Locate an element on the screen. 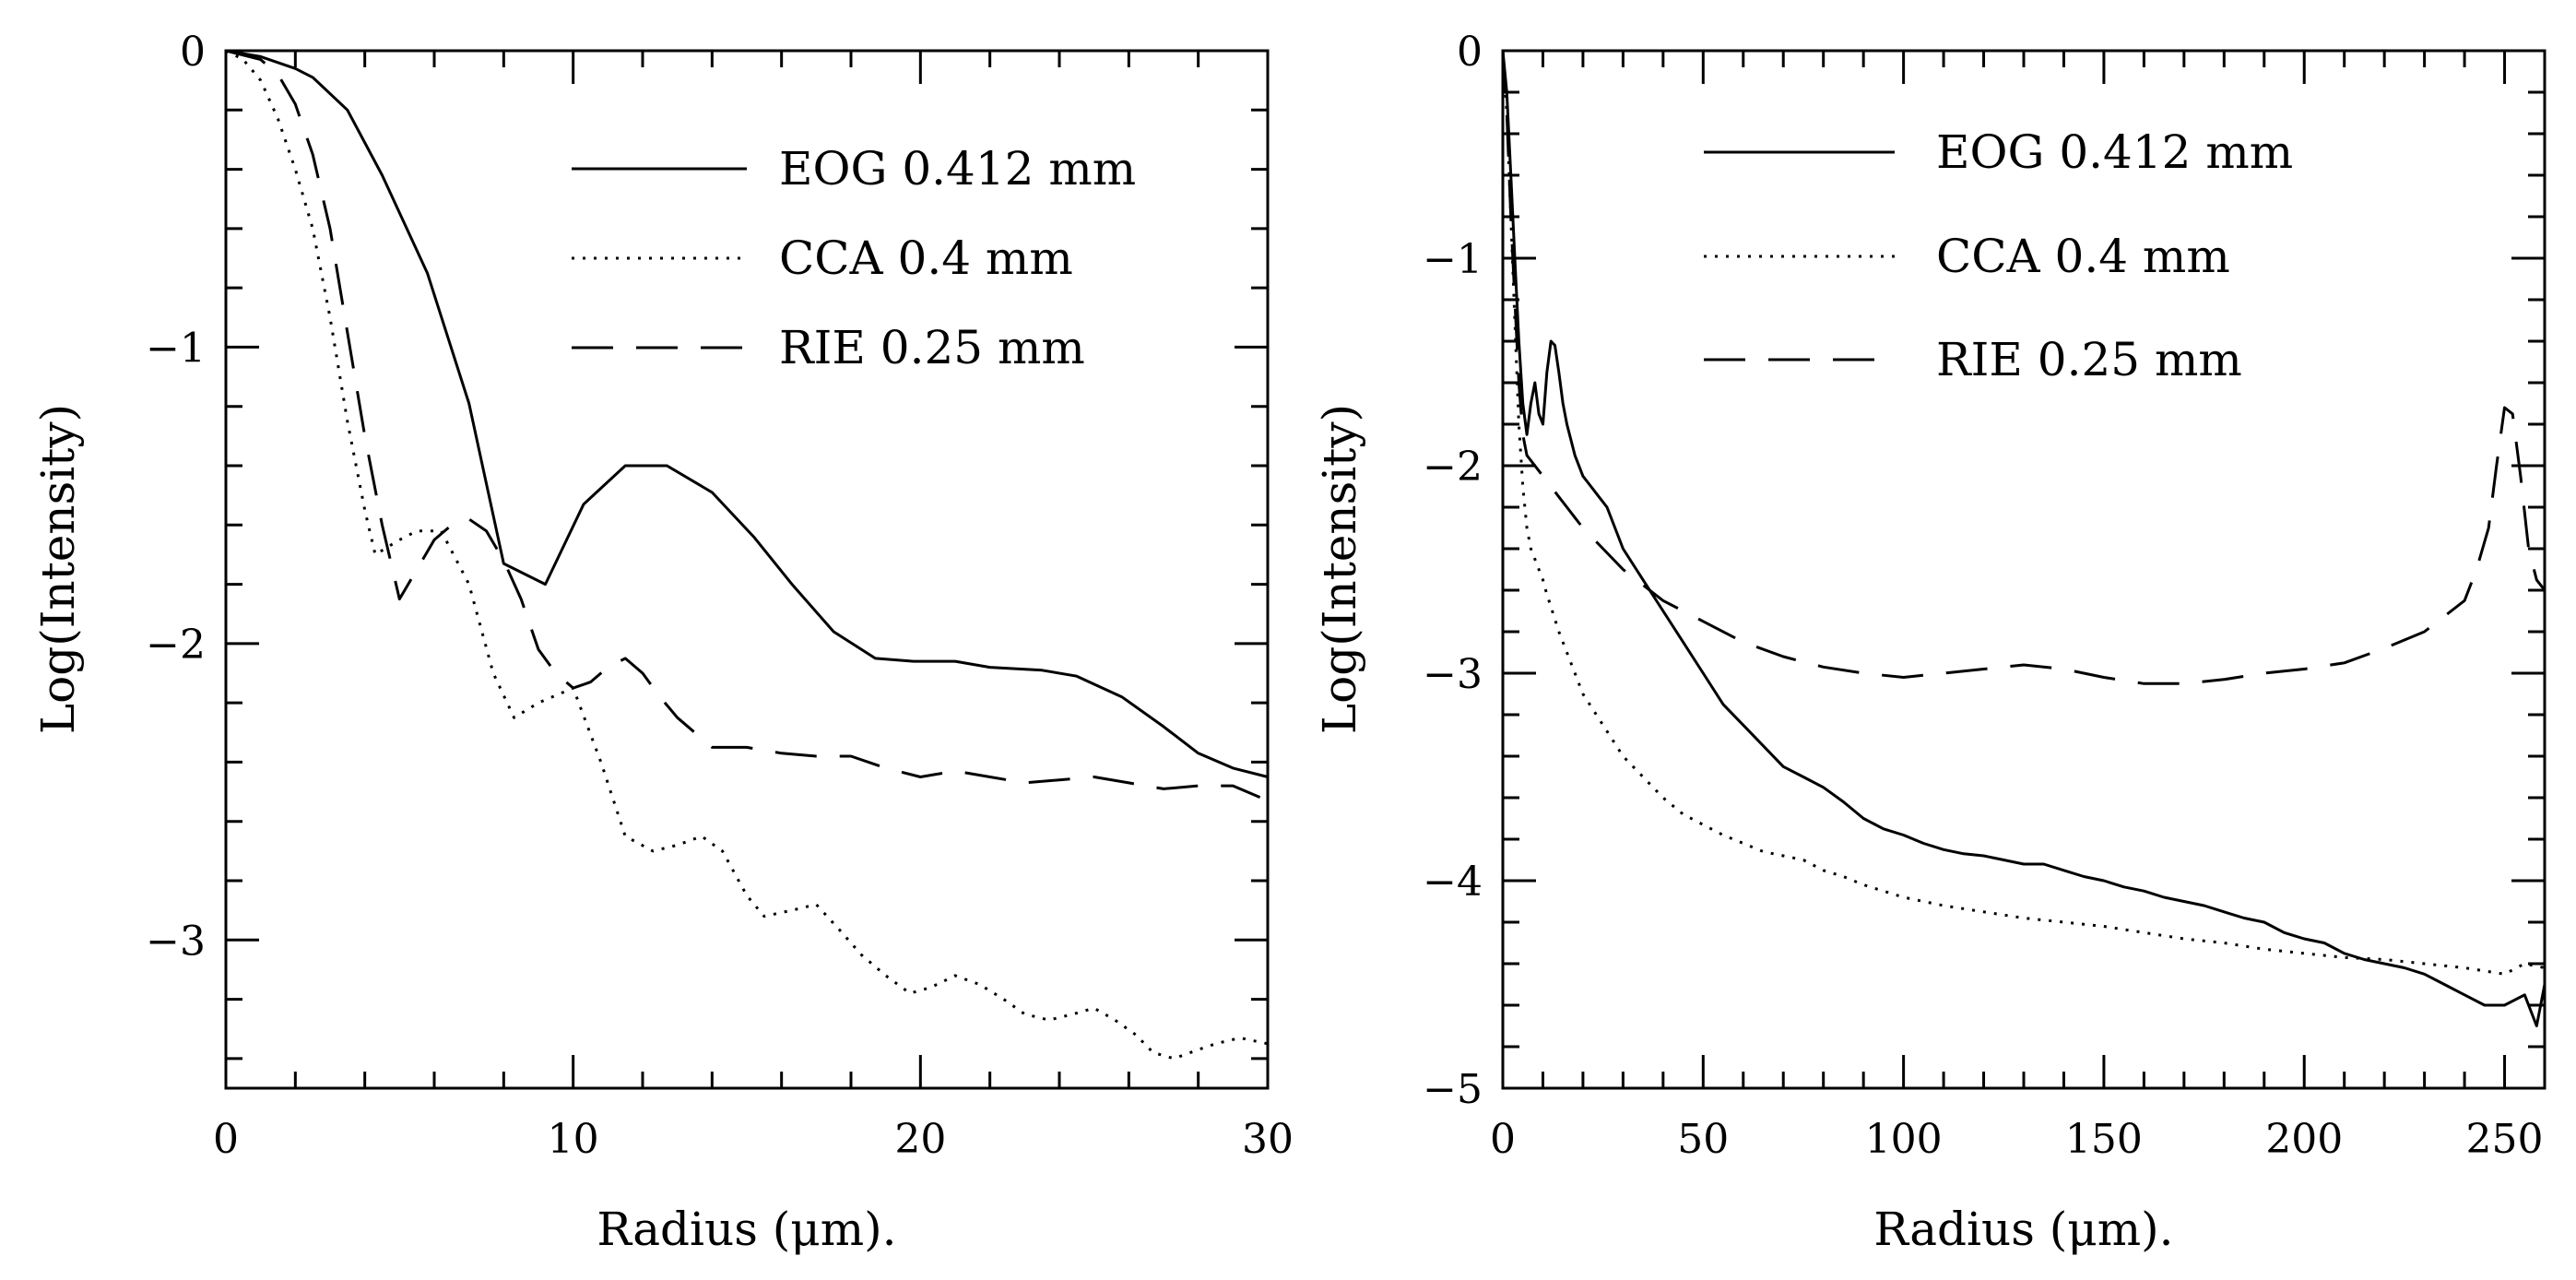 The image size is (2576, 1280). right-y-tick-label: −5 is located at coordinates (1453, 1089).